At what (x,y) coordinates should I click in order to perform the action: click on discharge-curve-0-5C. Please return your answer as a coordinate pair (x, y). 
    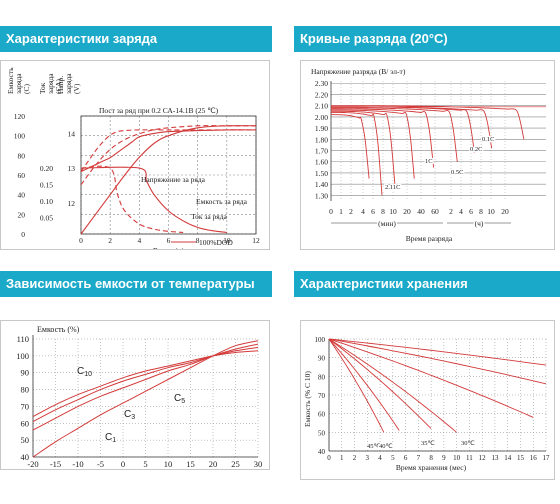
    Looking at the image, I should click on (394, 134).